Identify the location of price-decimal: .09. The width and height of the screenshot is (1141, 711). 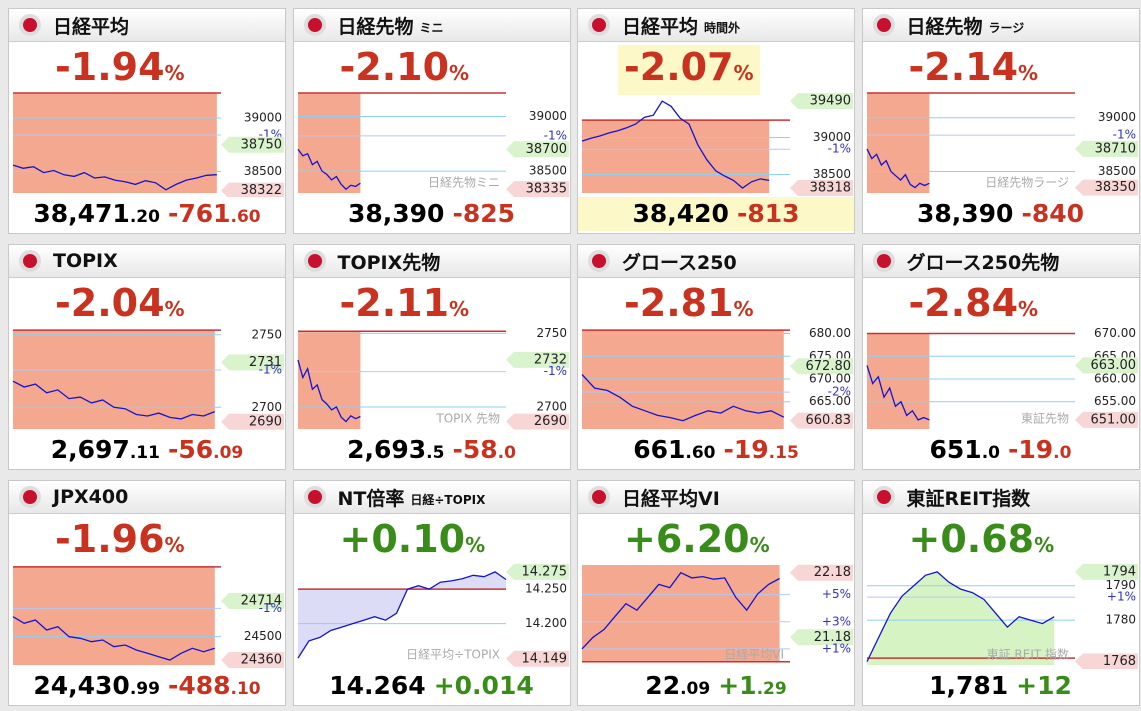
(695, 689).